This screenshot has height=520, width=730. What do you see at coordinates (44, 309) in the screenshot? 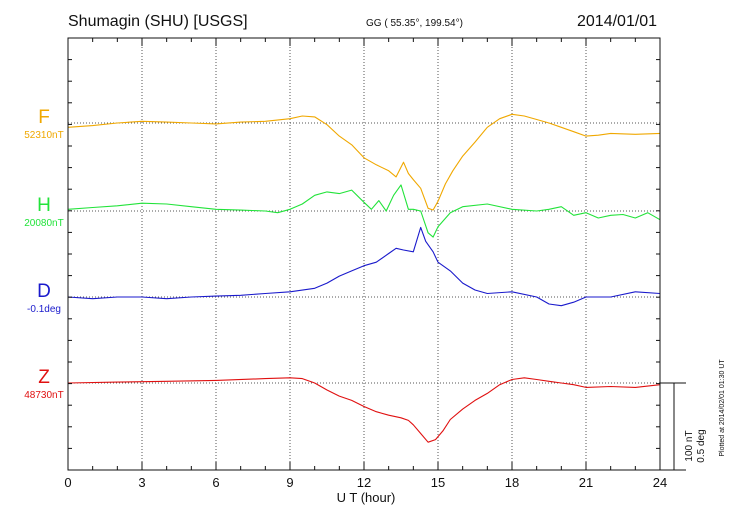
I see `trace-baseline-d: -0.1deg` at bounding box center [44, 309].